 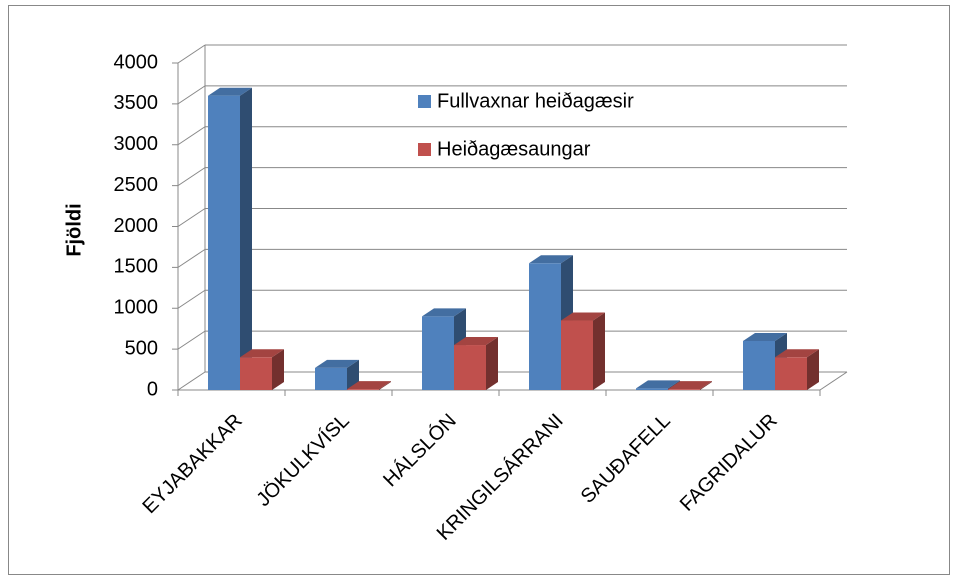 What do you see at coordinates (136, 226) in the screenshot?
I see `y-tick-label: 2000` at bounding box center [136, 226].